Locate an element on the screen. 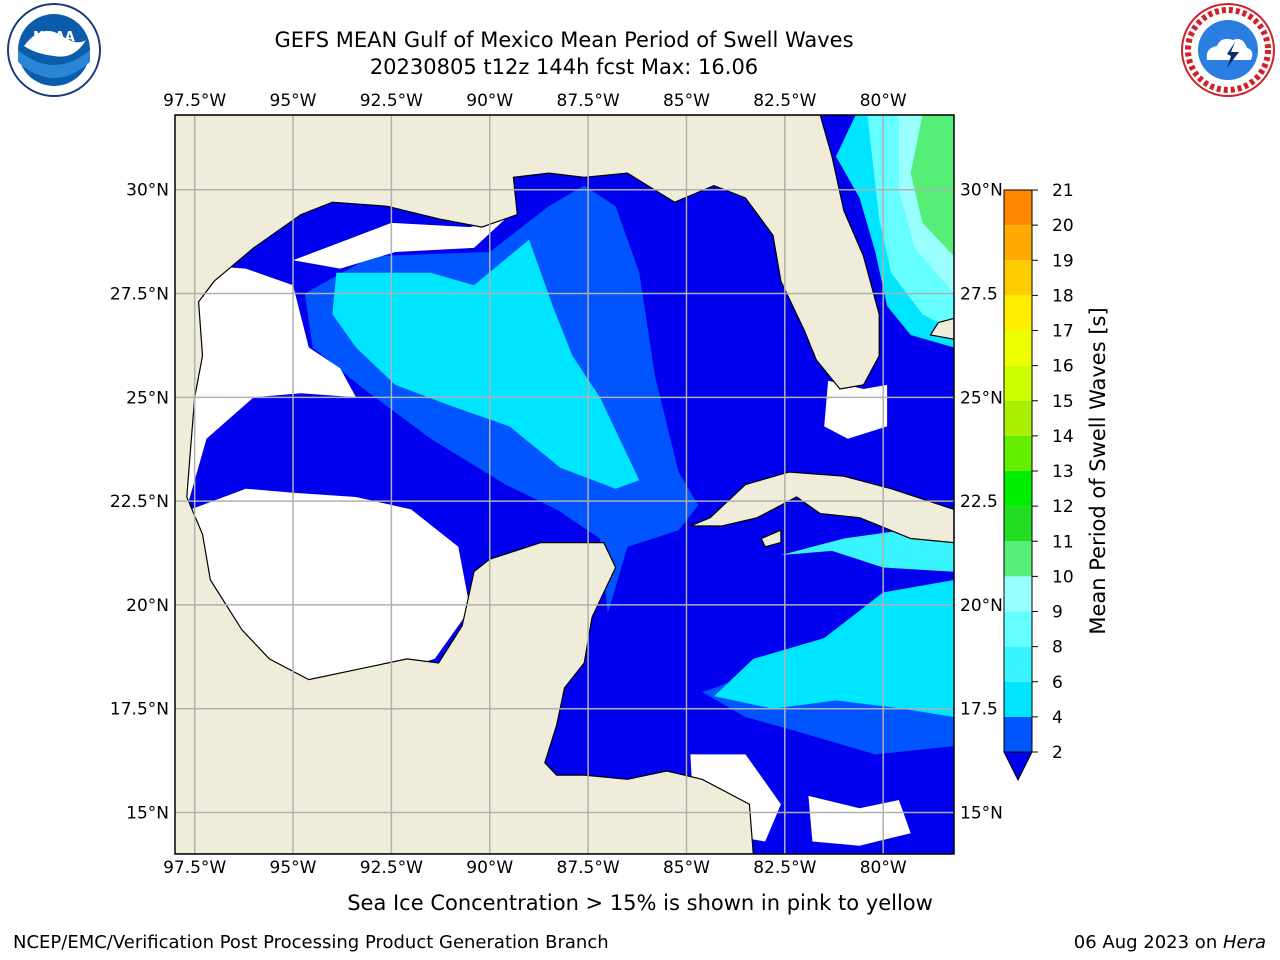 This screenshot has height=960, width=1280. nodata-bay-of-campeche is located at coordinates (330, 588).